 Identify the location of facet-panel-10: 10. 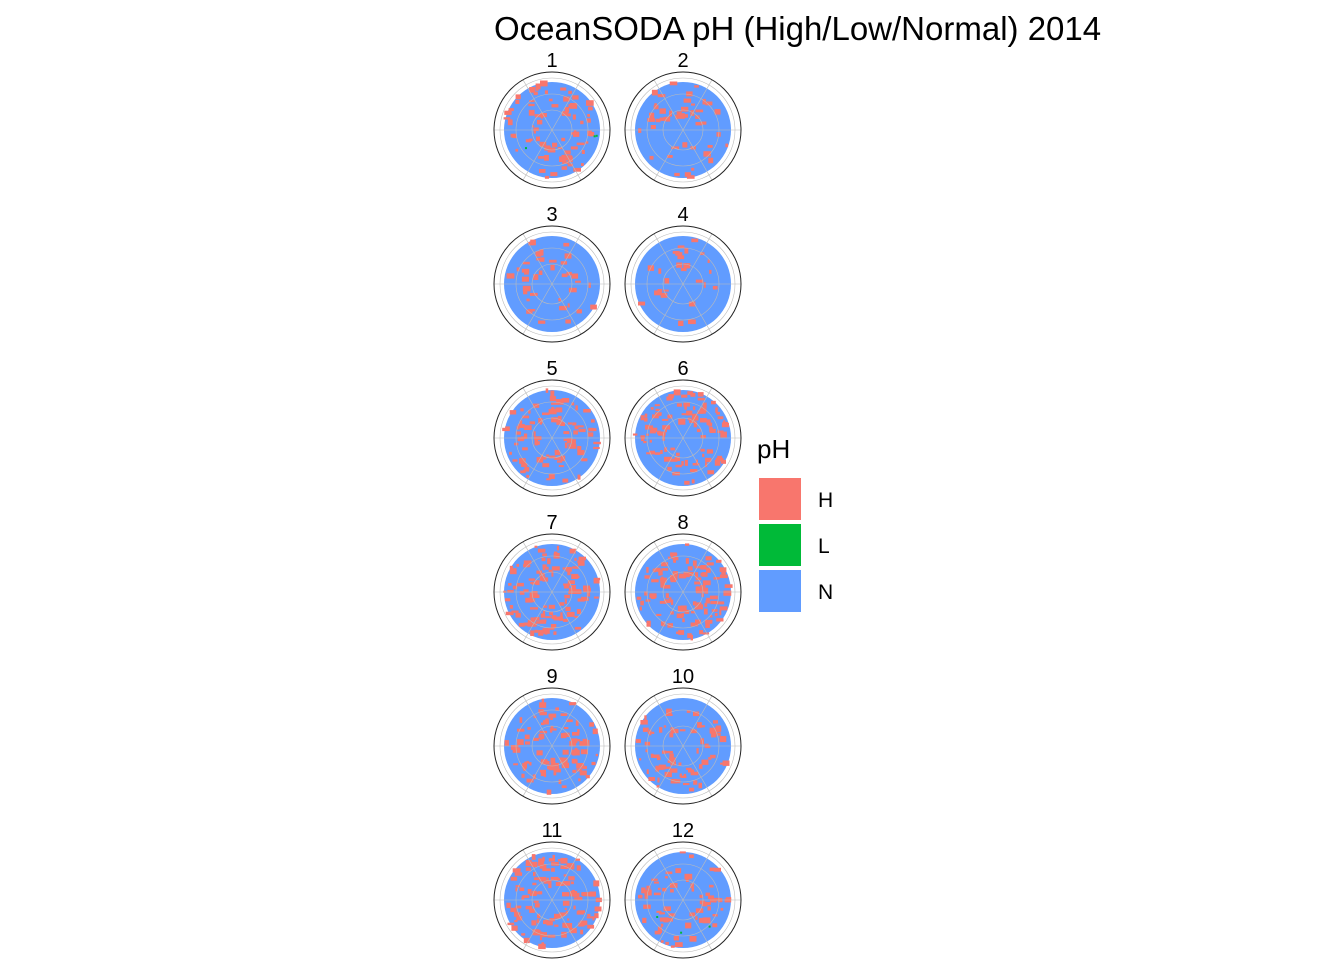
(683, 735).